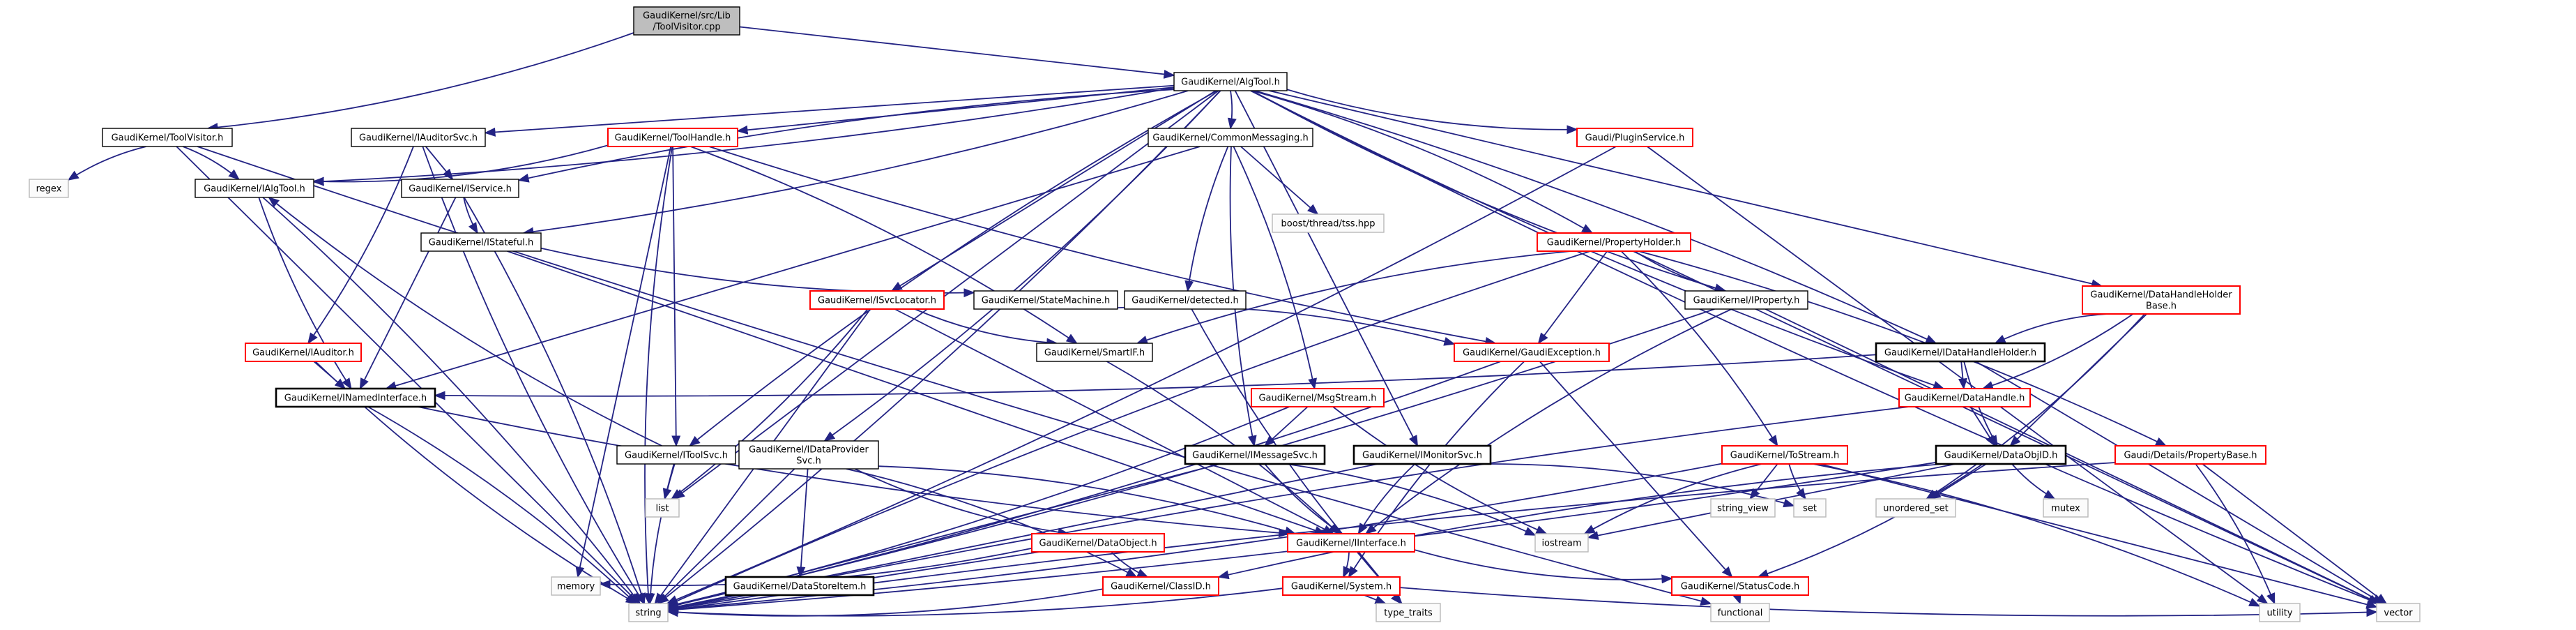 The image size is (2576, 630). I want to click on node-box-iservice_h, so click(460, 188).